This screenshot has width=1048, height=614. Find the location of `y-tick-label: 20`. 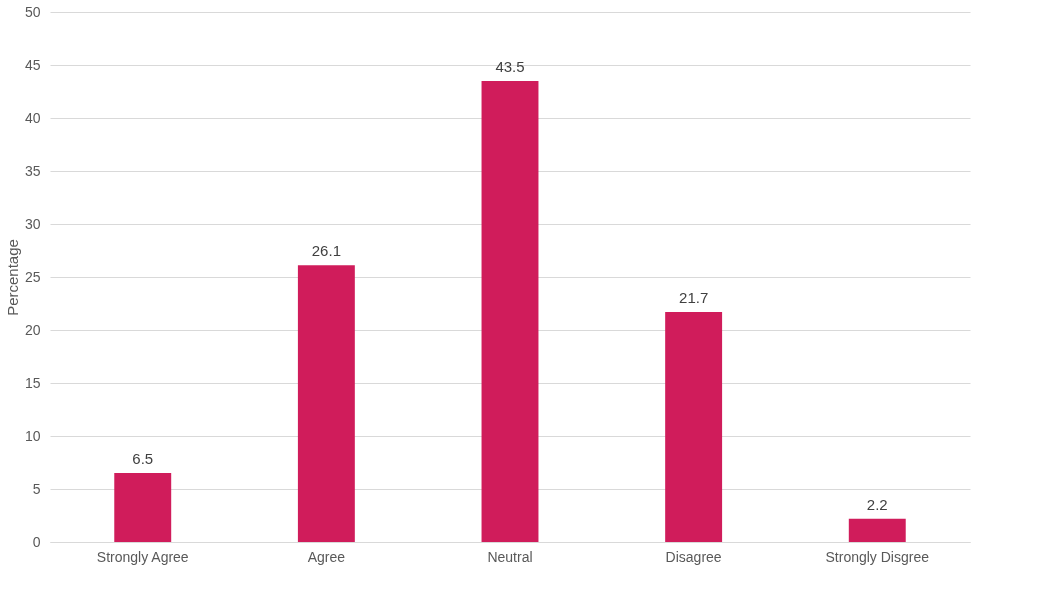

y-tick-label: 20 is located at coordinates (32, 329).